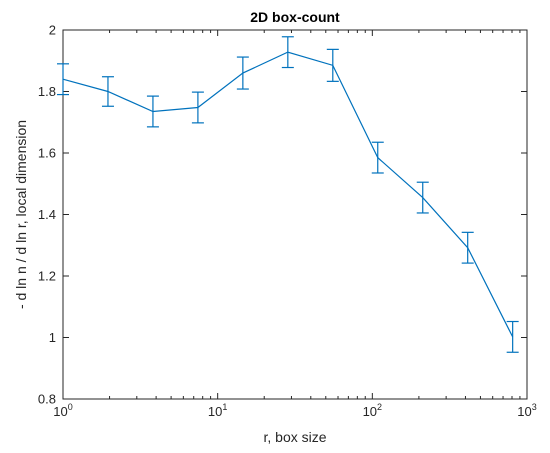  Describe the element at coordinates (526, 410) in the screenshot. I see `x-tick-label: 10³` at that location.